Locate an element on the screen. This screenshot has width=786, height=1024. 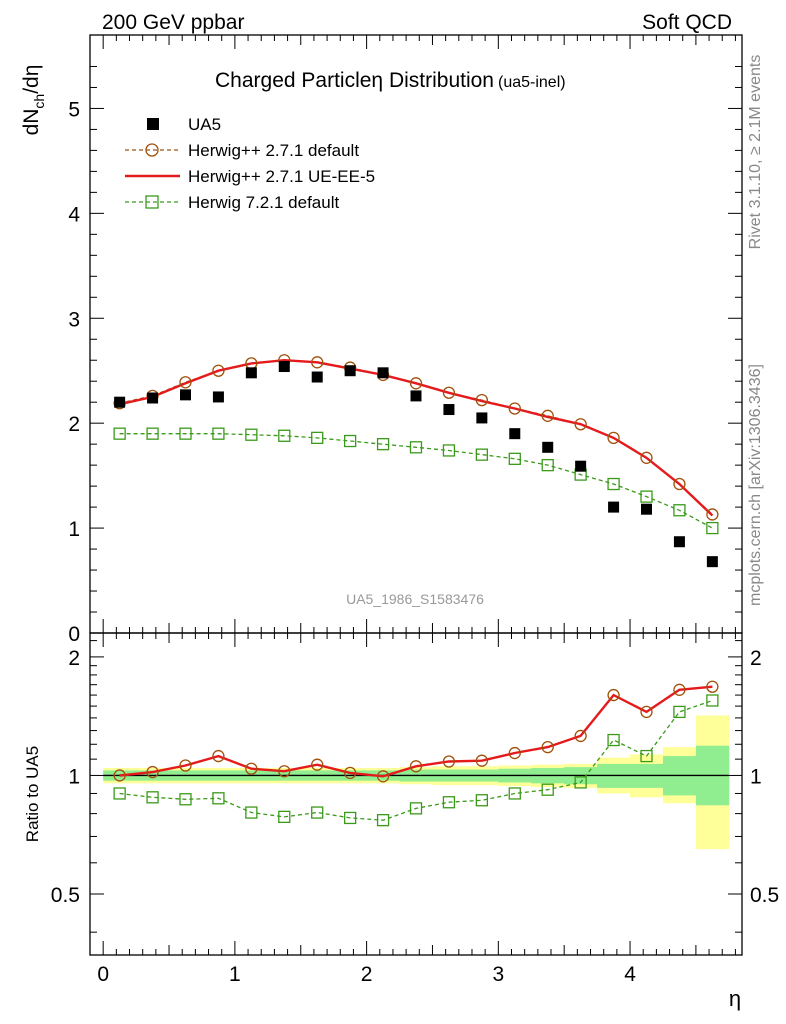
header-right: Soft QCD is located at coordinates (687, 22).